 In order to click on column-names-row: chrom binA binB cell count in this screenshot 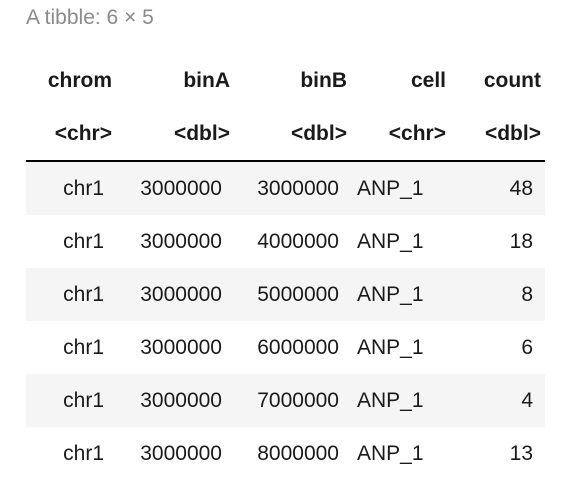, I will do `click(285, 80)`.